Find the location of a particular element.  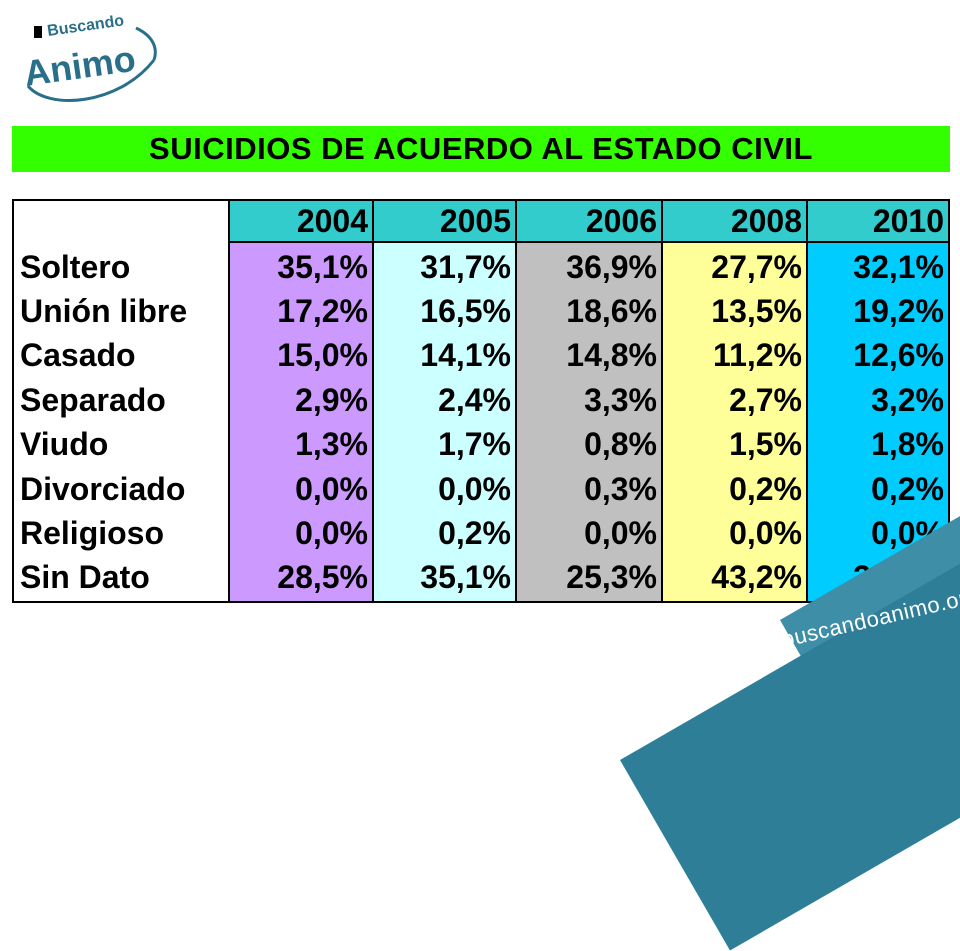

table-cell: 28,5% is located at coordinates (322, 577).